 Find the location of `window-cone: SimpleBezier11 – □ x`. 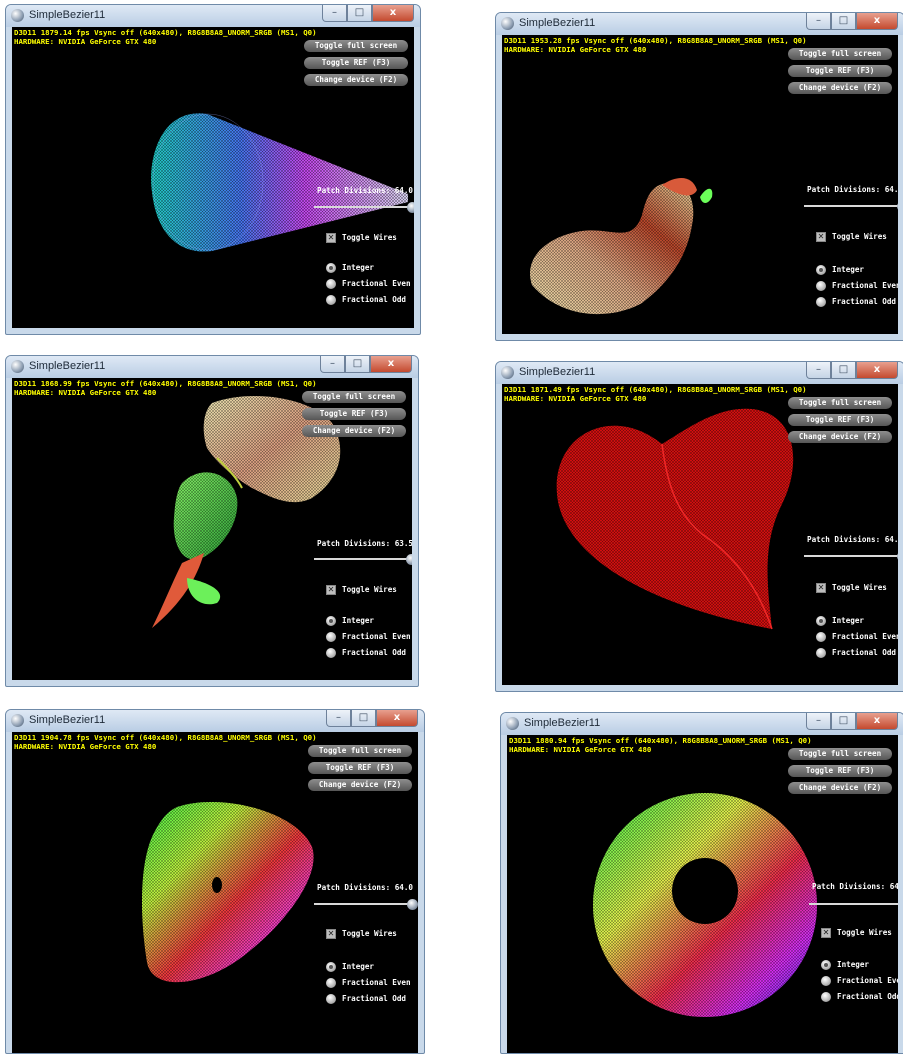

window-cone: SimpleBezier11 – □ x is located at coordinates (213, 169).